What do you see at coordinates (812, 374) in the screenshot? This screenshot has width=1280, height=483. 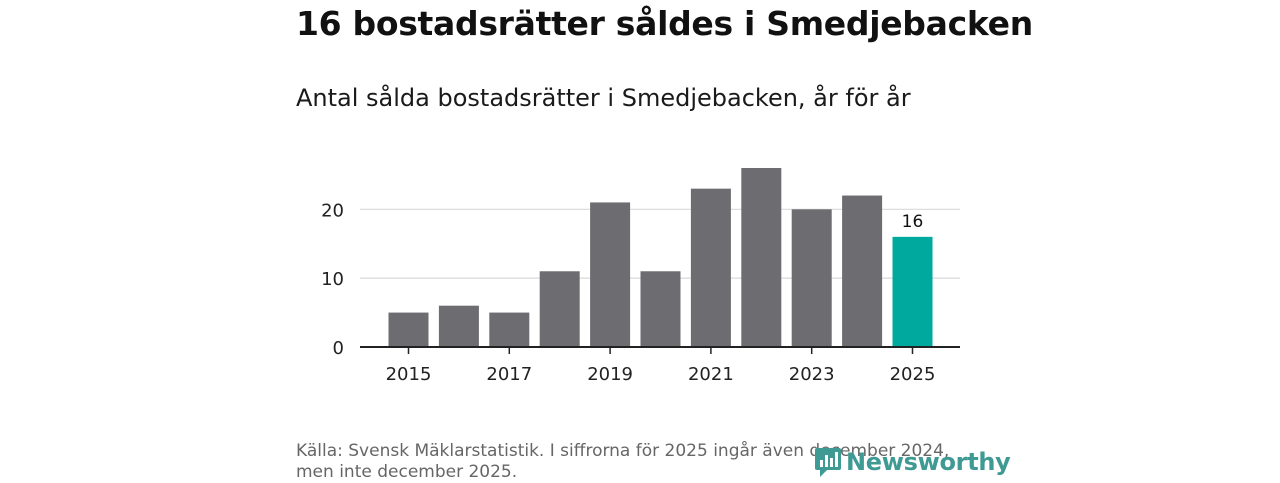 I see `x-tick-label: 2023` at bounding box center [812, 374].